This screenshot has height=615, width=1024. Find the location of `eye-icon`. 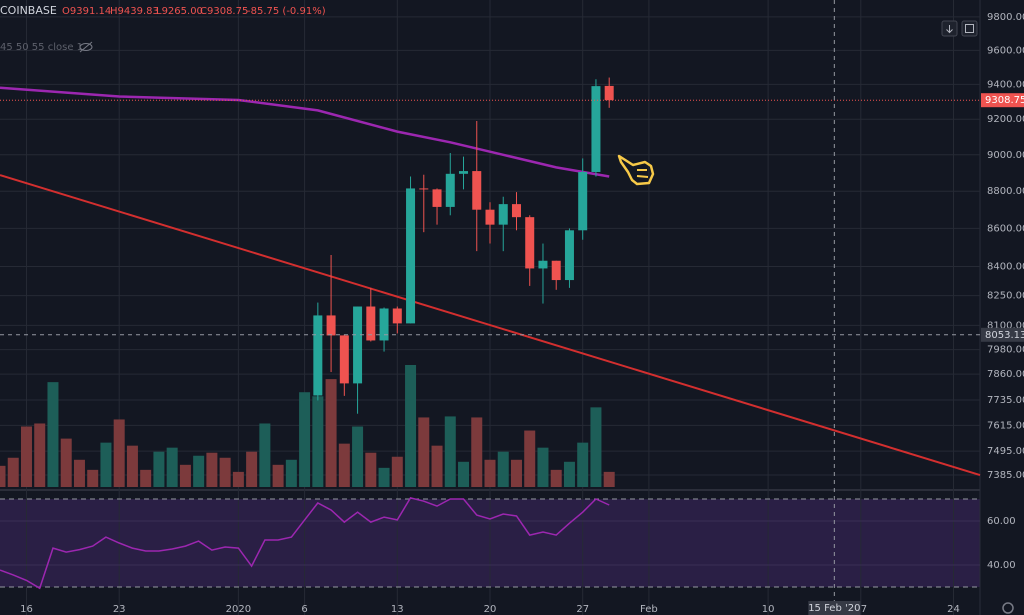

eye-icon is located at coordinates (86, 47).